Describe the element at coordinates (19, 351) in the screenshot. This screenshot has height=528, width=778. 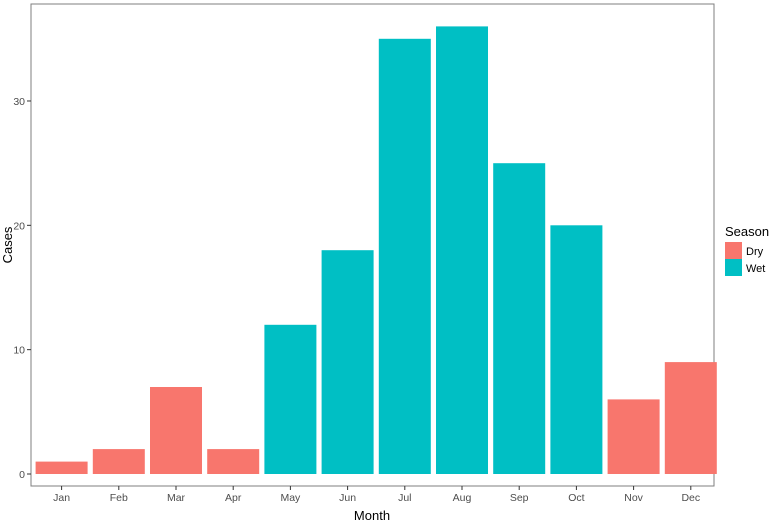
I see `y-tick-label: 10` at that location.